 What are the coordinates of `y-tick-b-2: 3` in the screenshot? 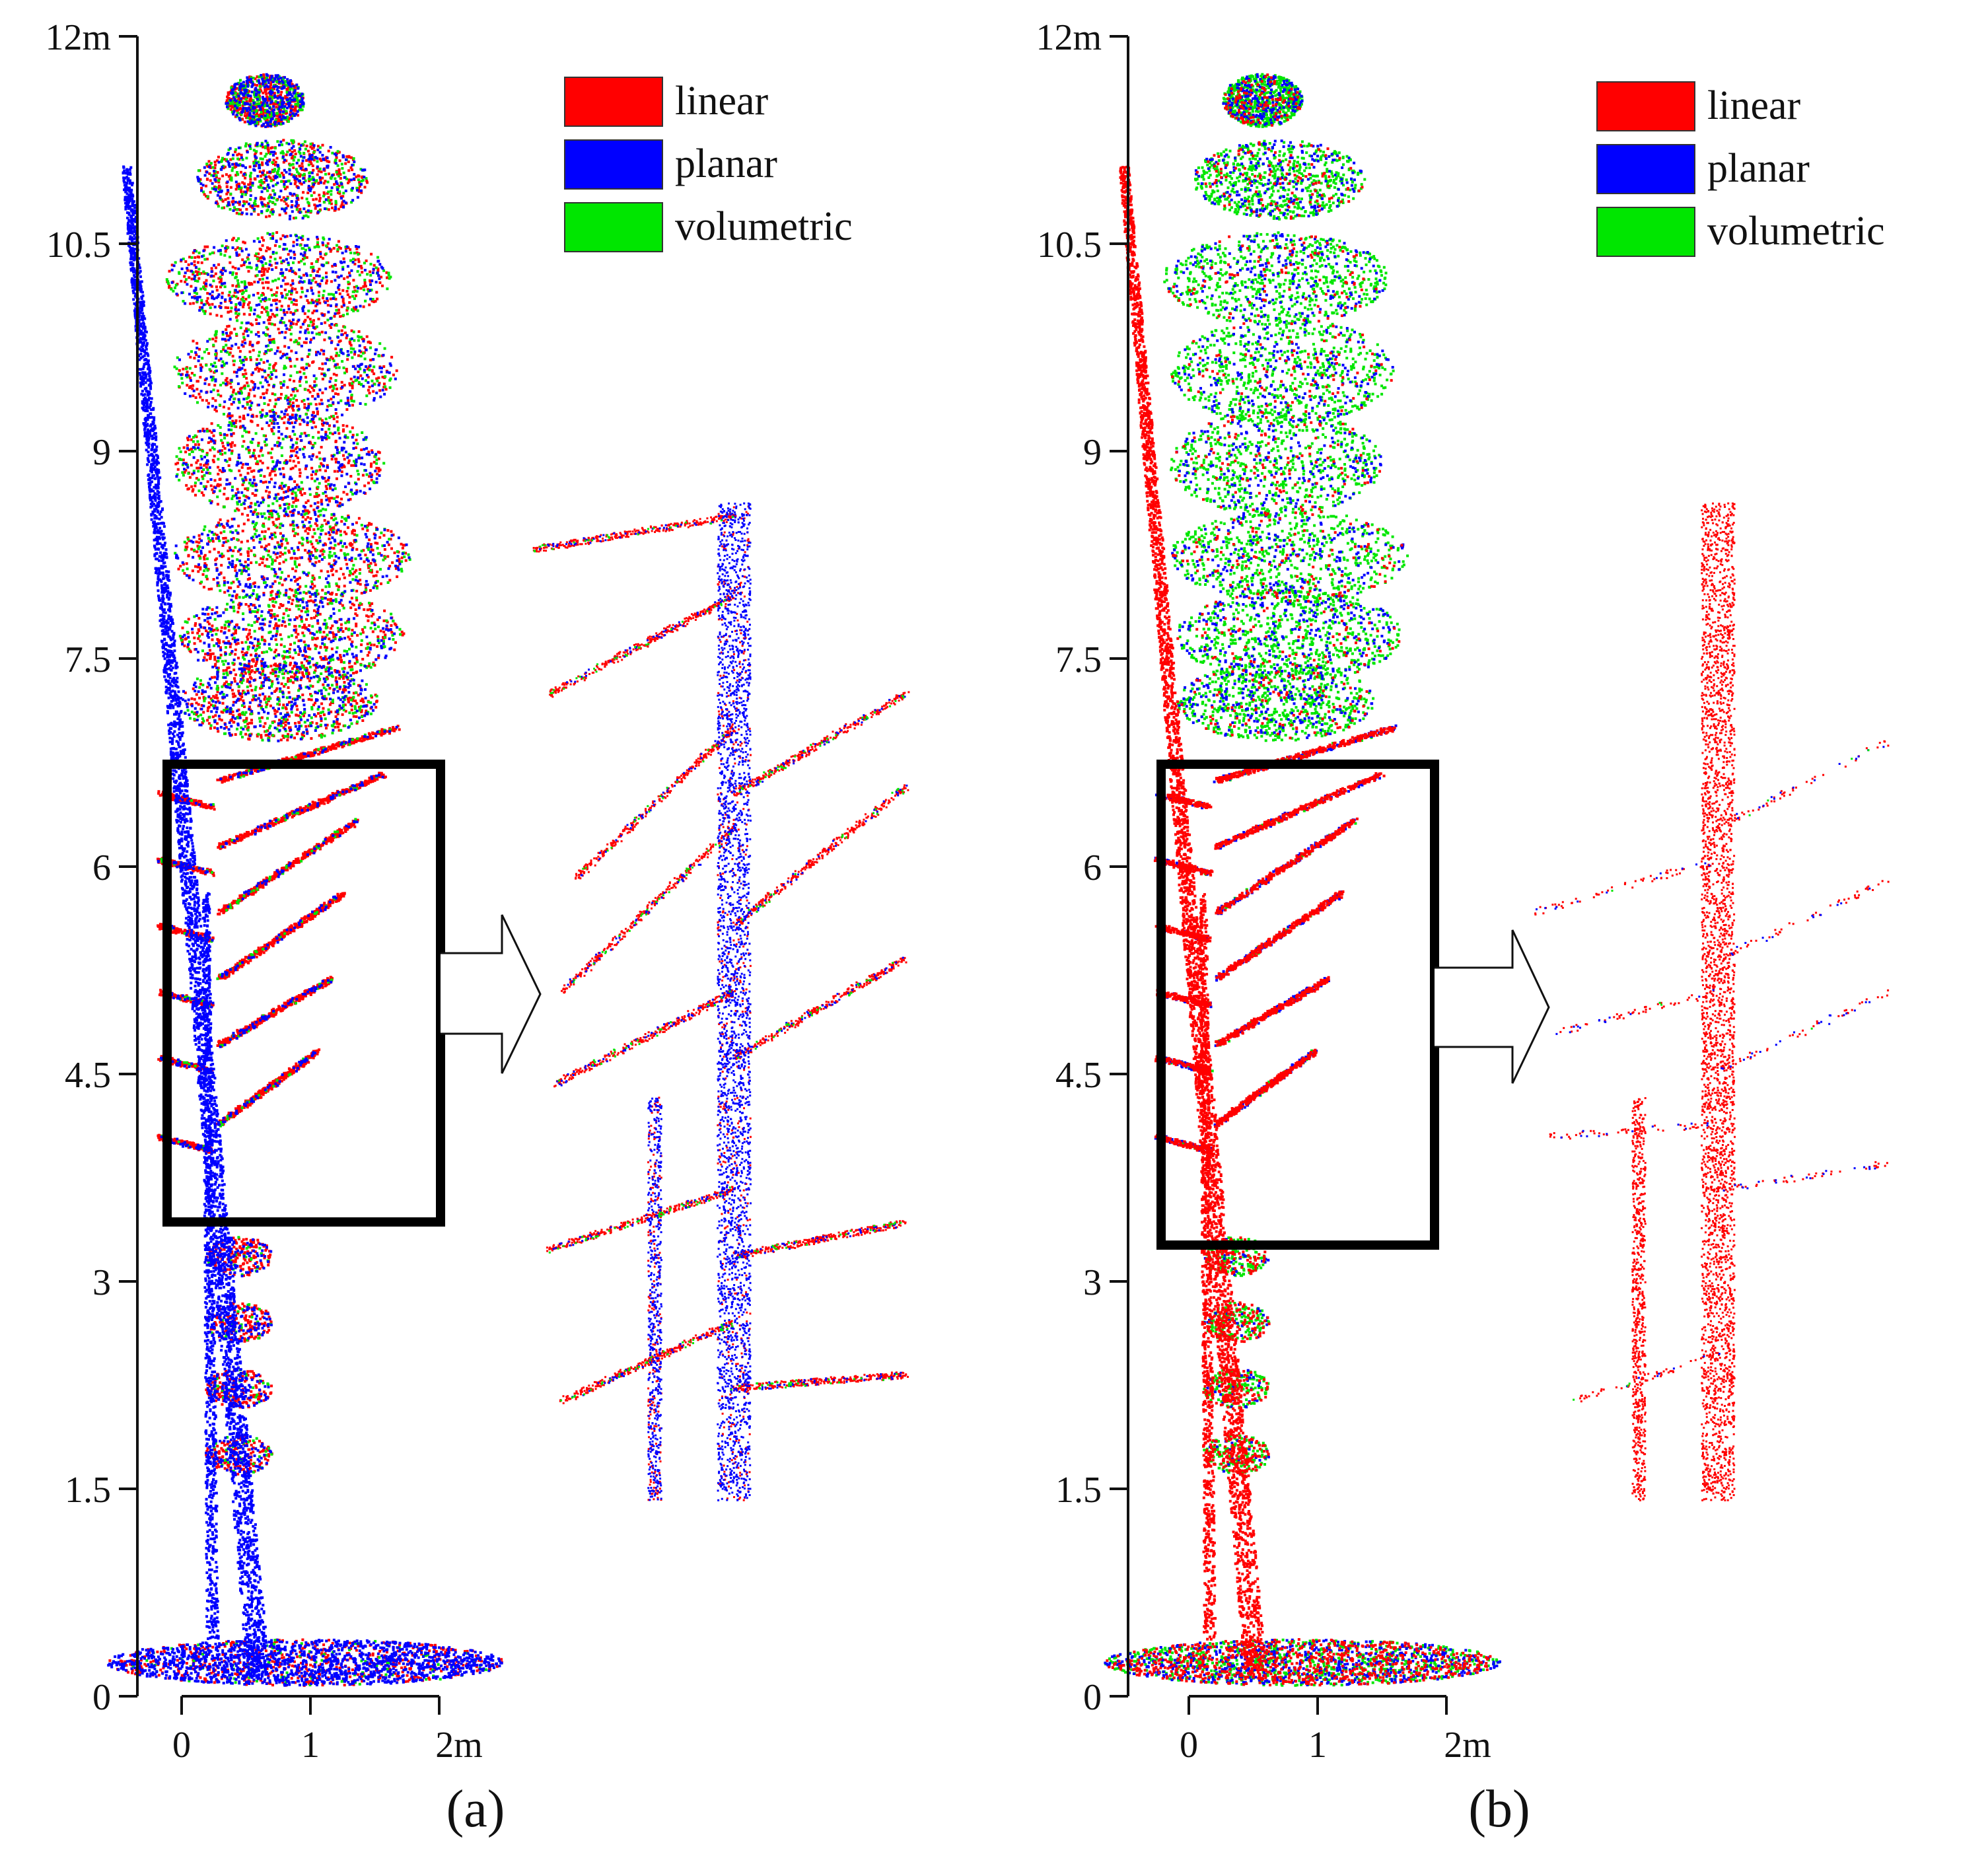 It's located at (1092, 1282).